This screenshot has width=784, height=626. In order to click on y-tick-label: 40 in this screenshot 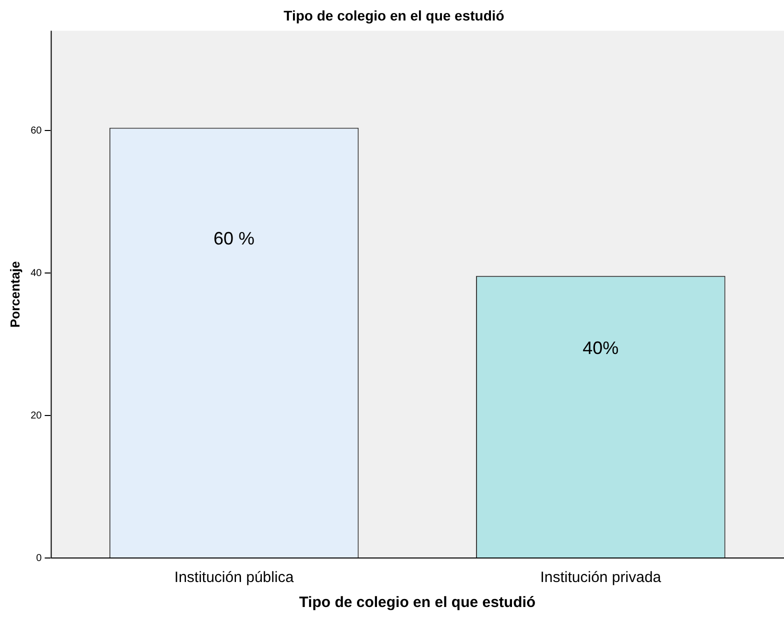, I will do `click(36, 273)`.